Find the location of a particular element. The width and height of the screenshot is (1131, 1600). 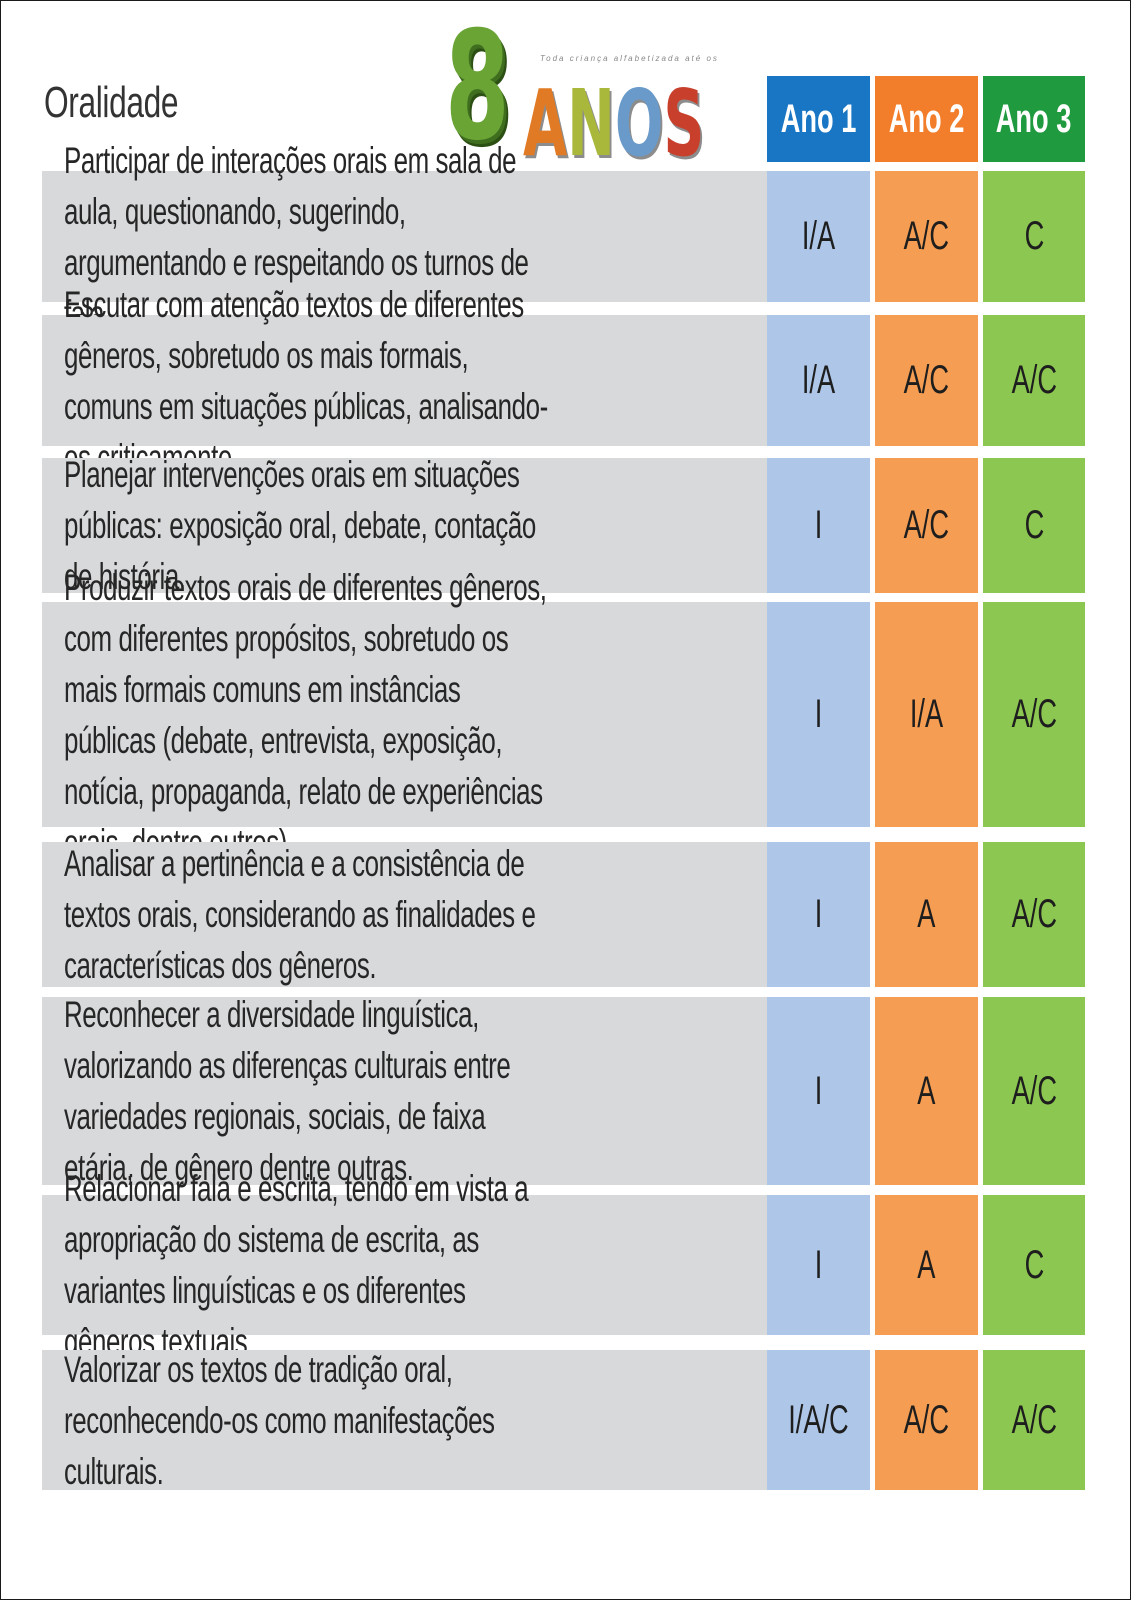

level-cell-ano-1: I/A/C is located at coordinates (818, 1420).